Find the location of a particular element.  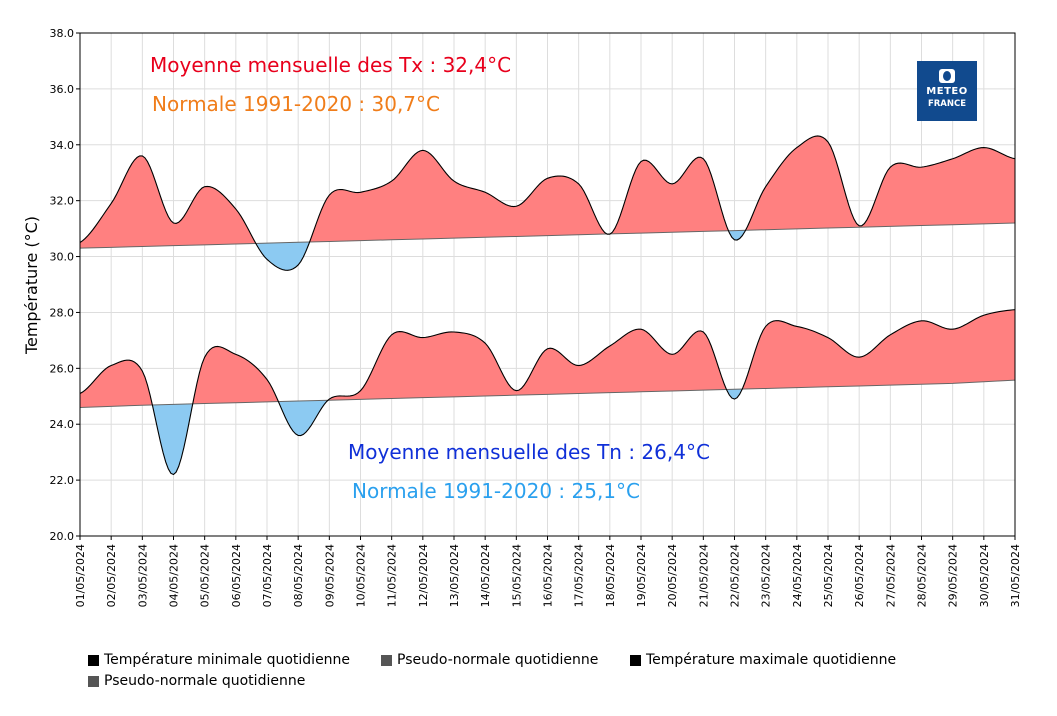

x-tick-label: 17/05/2024 is located at coordinates (579, 575).